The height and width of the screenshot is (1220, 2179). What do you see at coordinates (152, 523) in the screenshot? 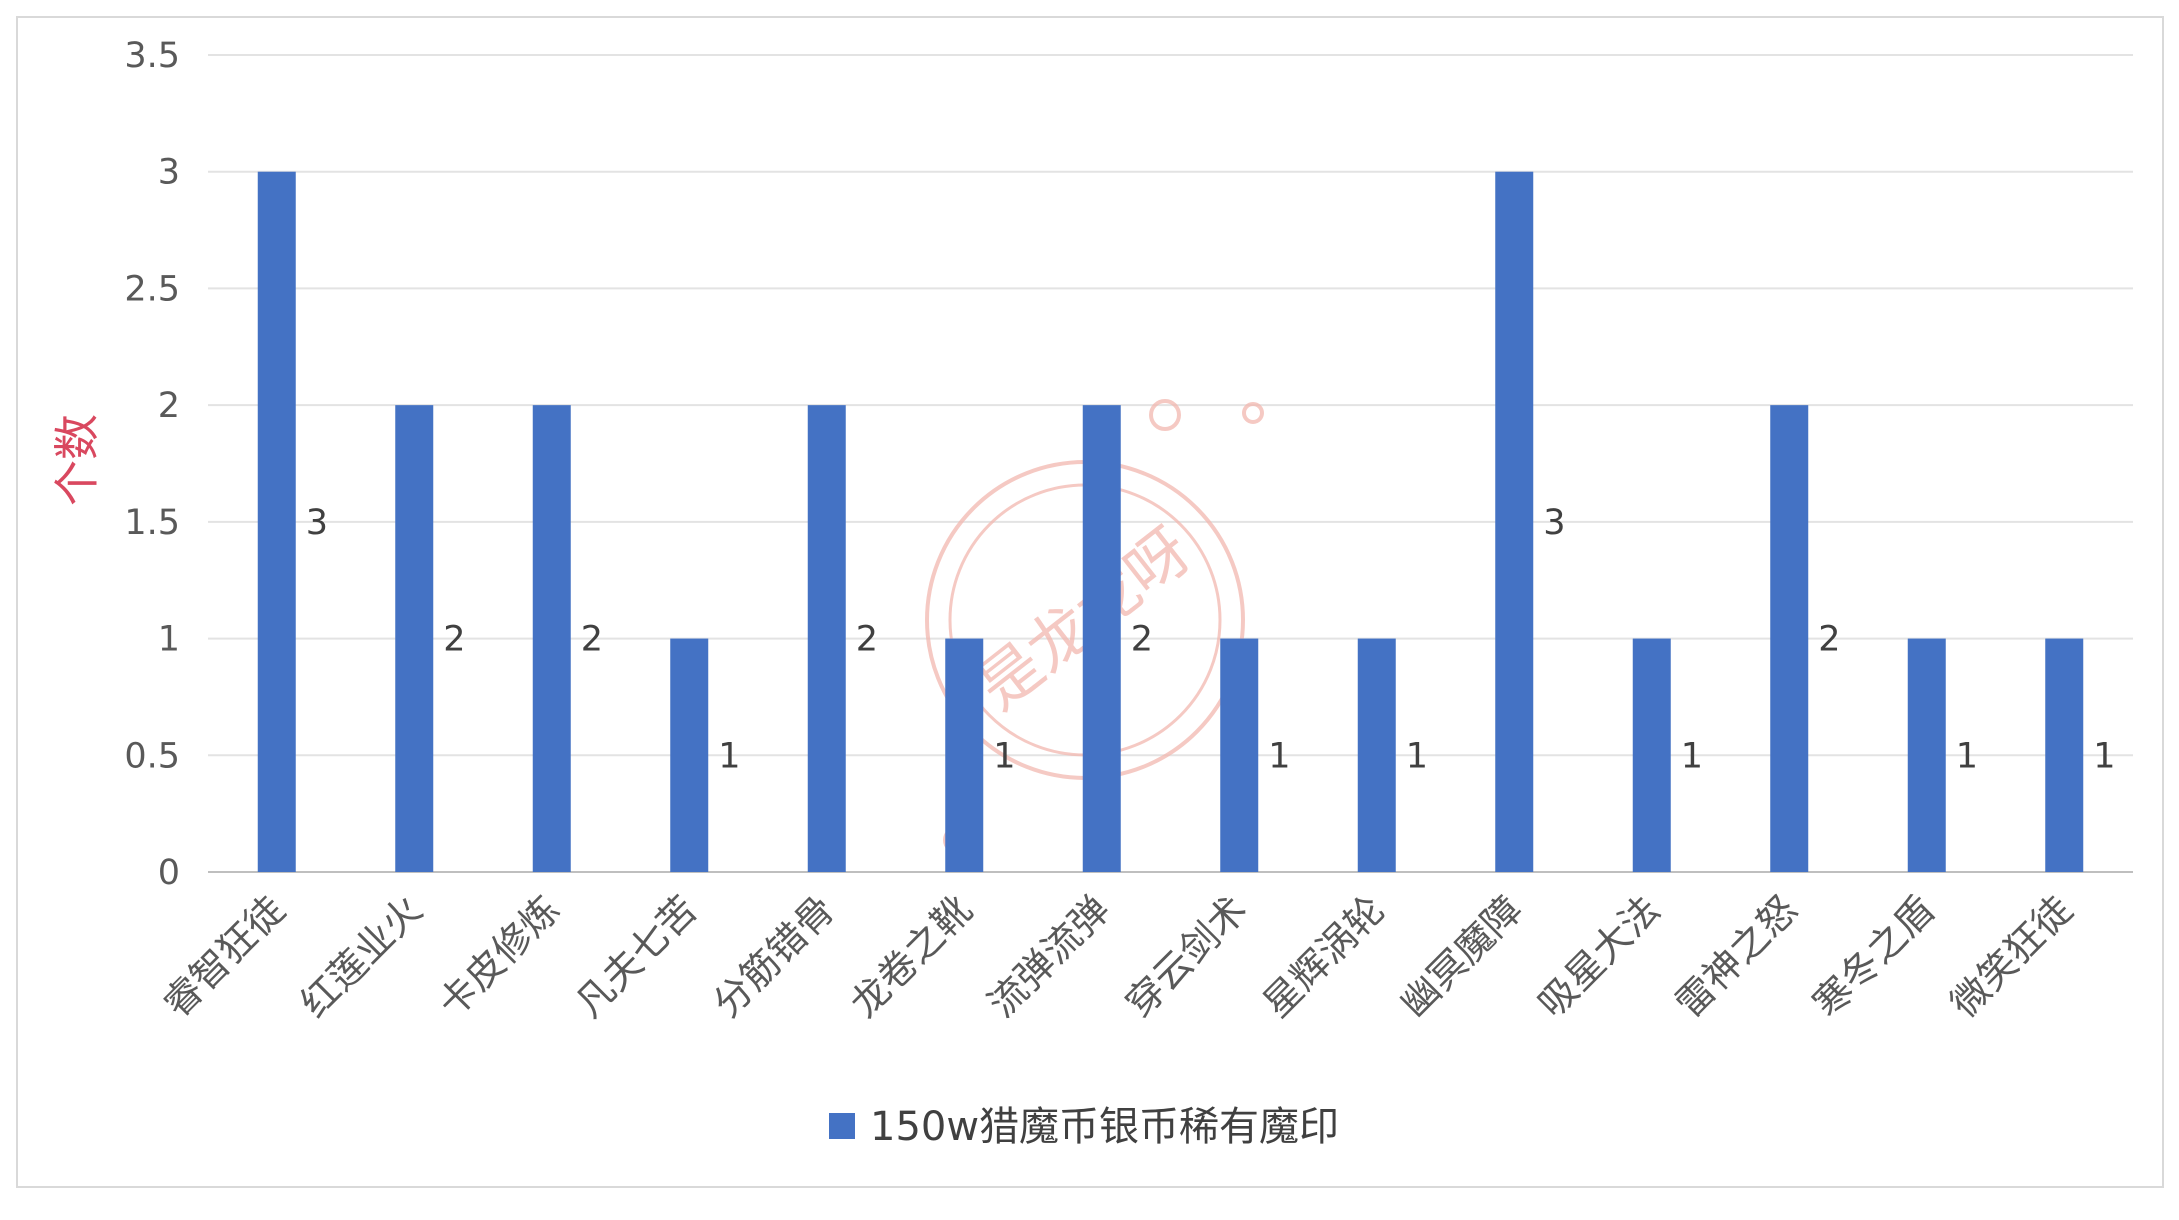
I see `y-tick-label: 1.5` at bounding box center [152, 523].